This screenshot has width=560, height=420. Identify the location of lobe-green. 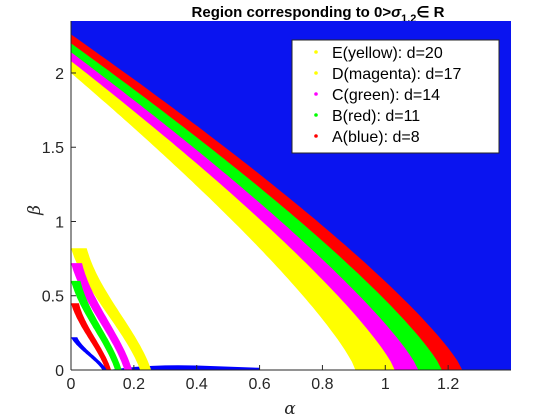
(96, 325).